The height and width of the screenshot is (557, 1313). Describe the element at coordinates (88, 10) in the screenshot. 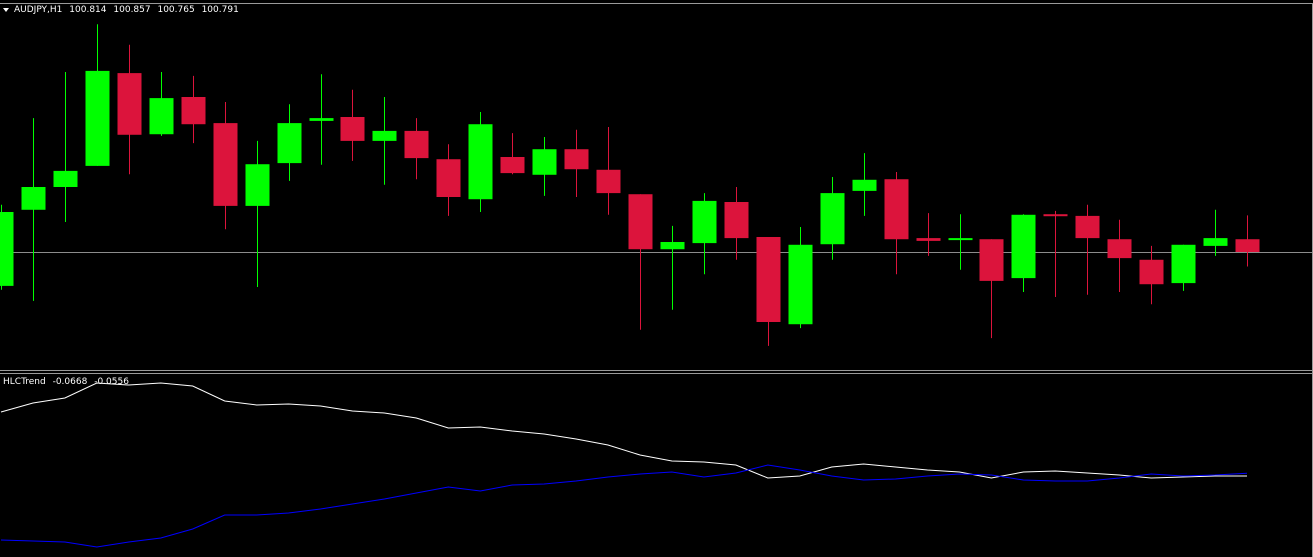

I see `open-value: 100.814` at that location.